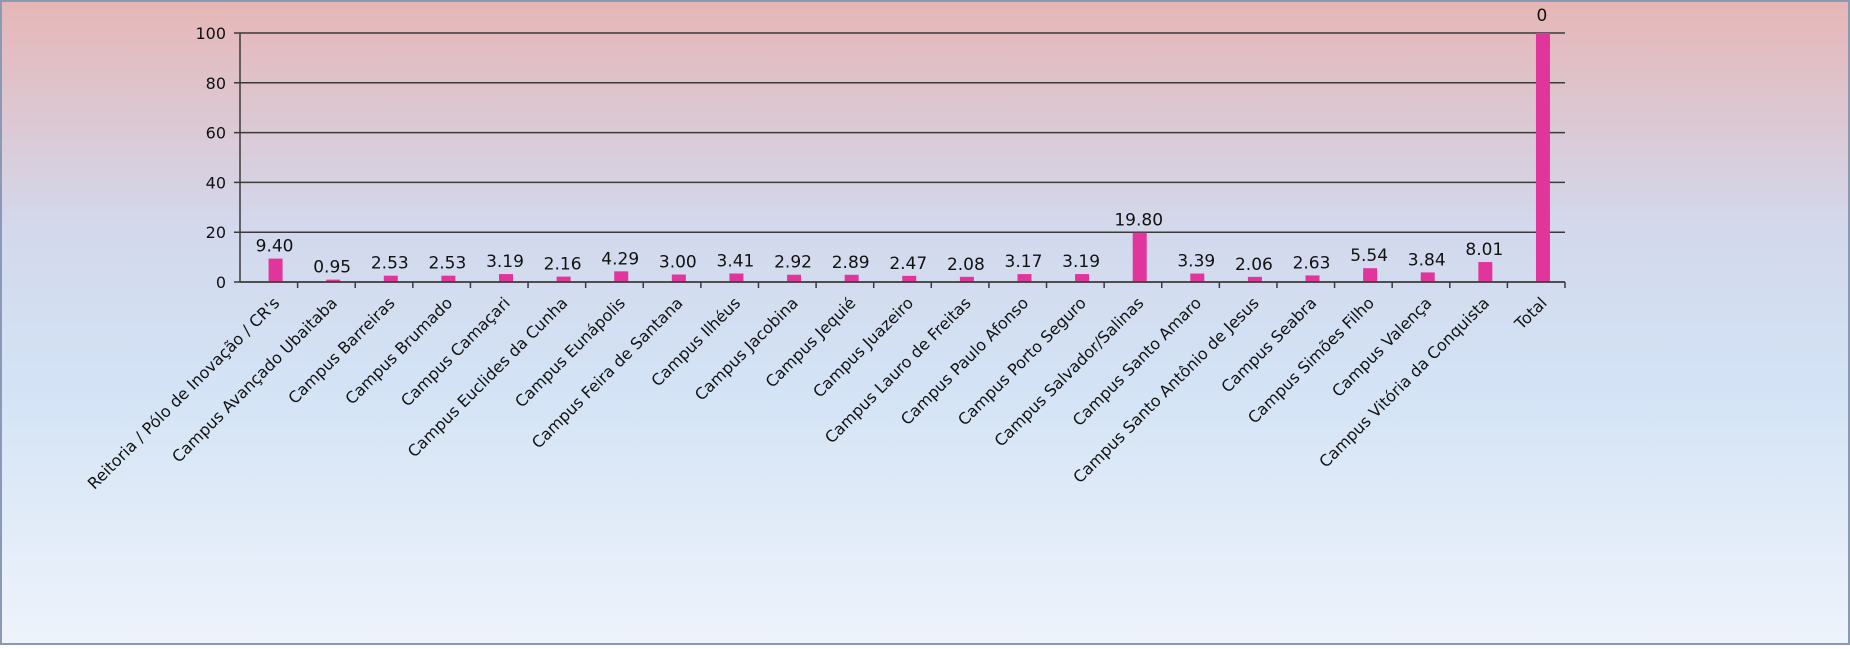  I want to click on y-tick-label: 100, so click(210, 33).